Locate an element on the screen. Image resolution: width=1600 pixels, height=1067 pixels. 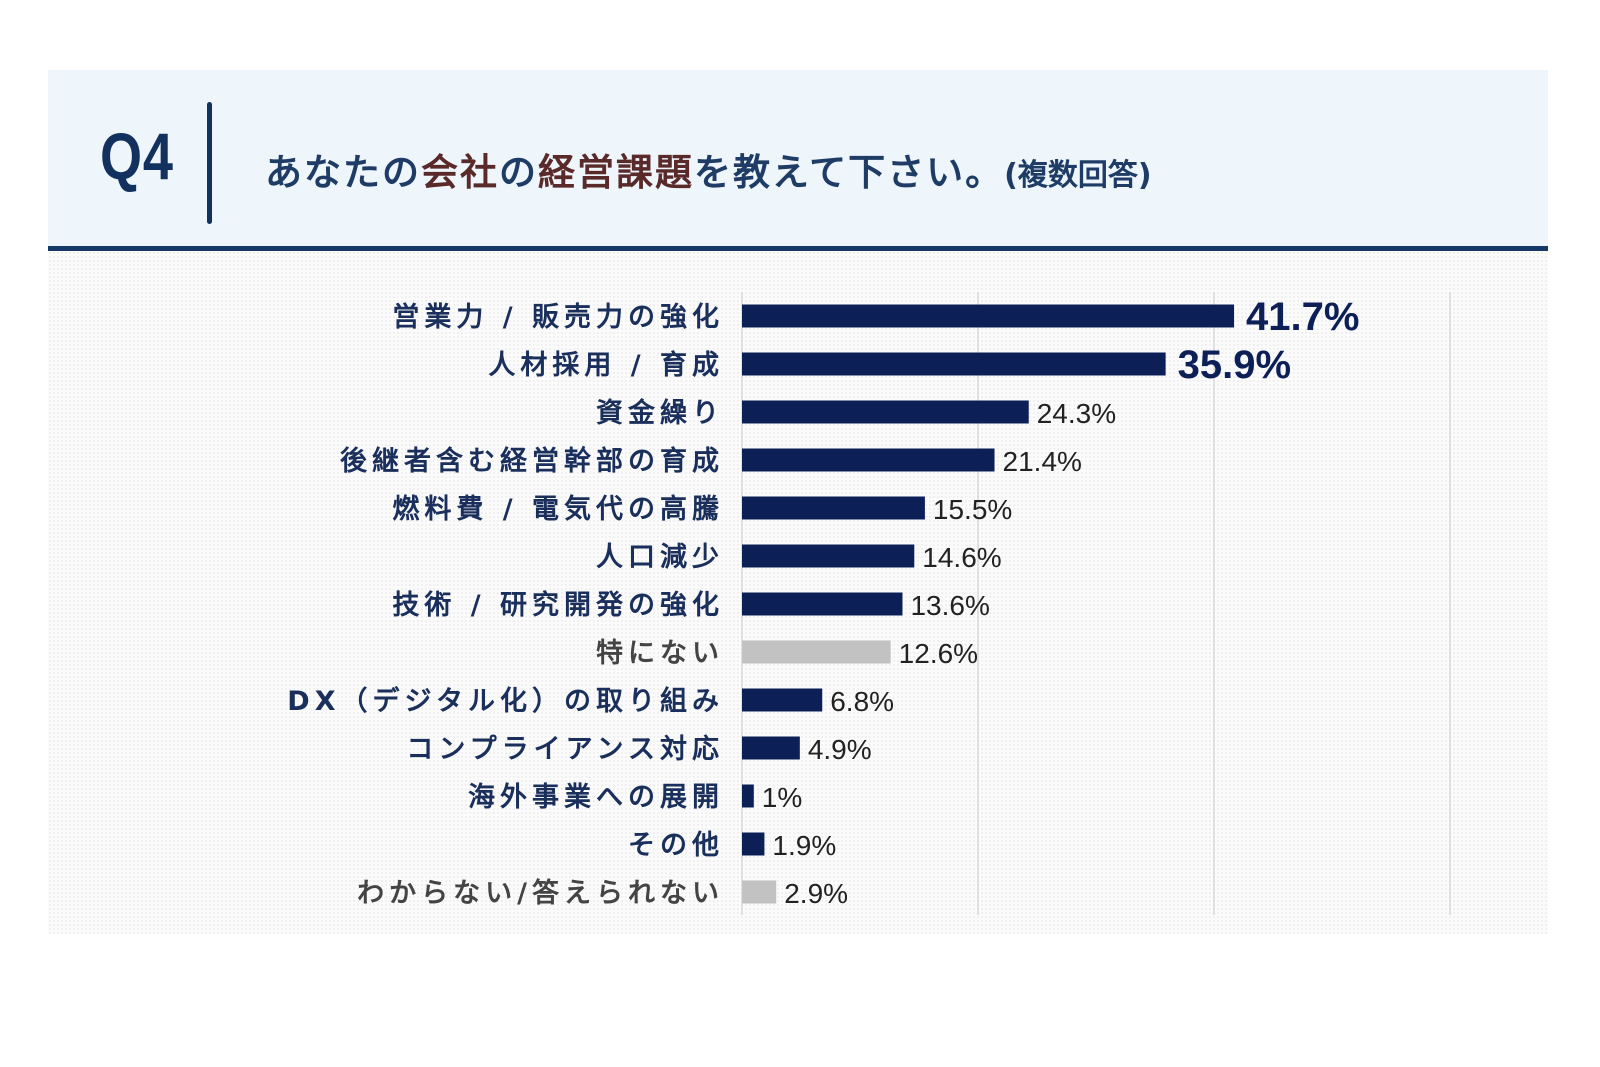
category-label: 技術 / 研究開発の強化 is located at coordinates (558, 605).